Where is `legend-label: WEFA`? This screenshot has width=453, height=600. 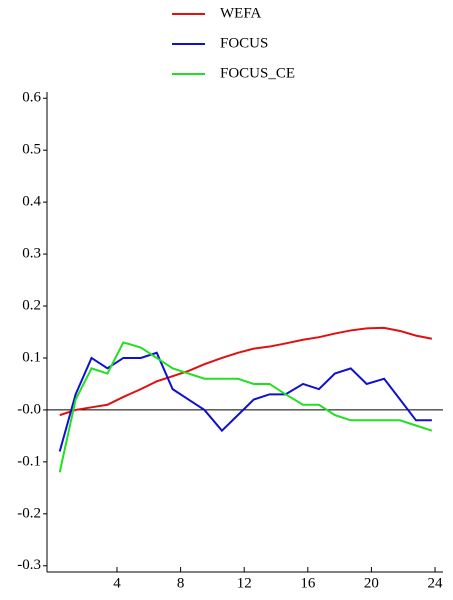 legend-label: WEFA is located at coordinates (241, 13).